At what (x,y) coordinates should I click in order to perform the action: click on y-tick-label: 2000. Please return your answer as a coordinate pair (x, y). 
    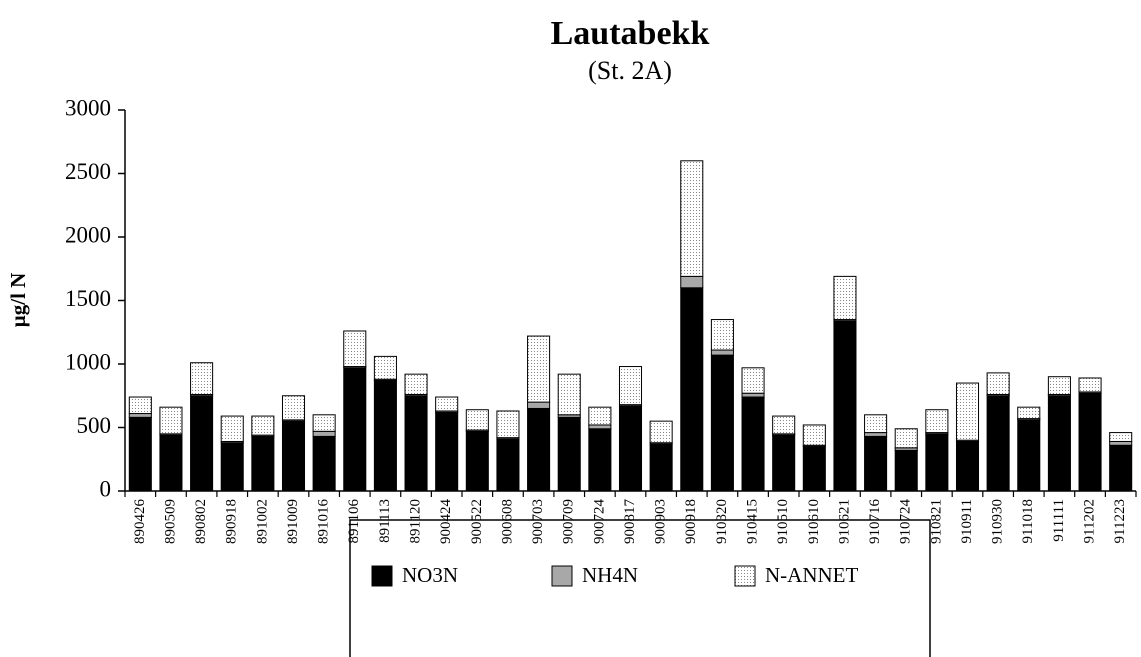
    Looking at the image, I should click on (88, 234).